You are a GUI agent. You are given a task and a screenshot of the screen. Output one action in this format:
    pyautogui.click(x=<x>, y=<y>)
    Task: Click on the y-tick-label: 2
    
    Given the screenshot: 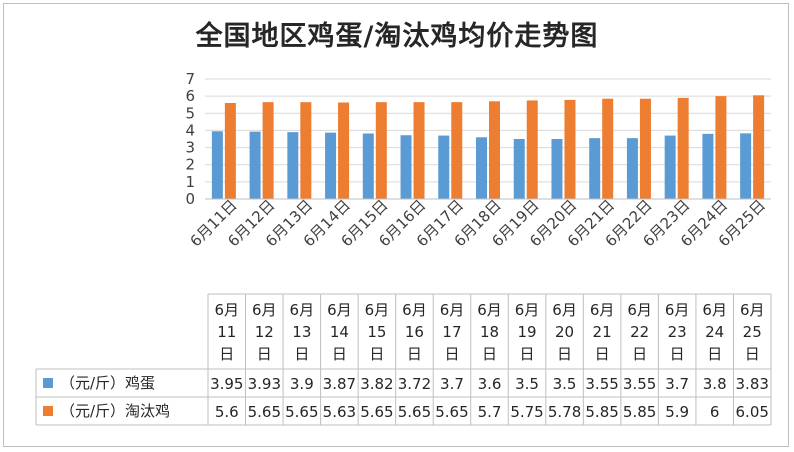 What is the action you would take?
    pyautogui.click(x=190, y=165)
    